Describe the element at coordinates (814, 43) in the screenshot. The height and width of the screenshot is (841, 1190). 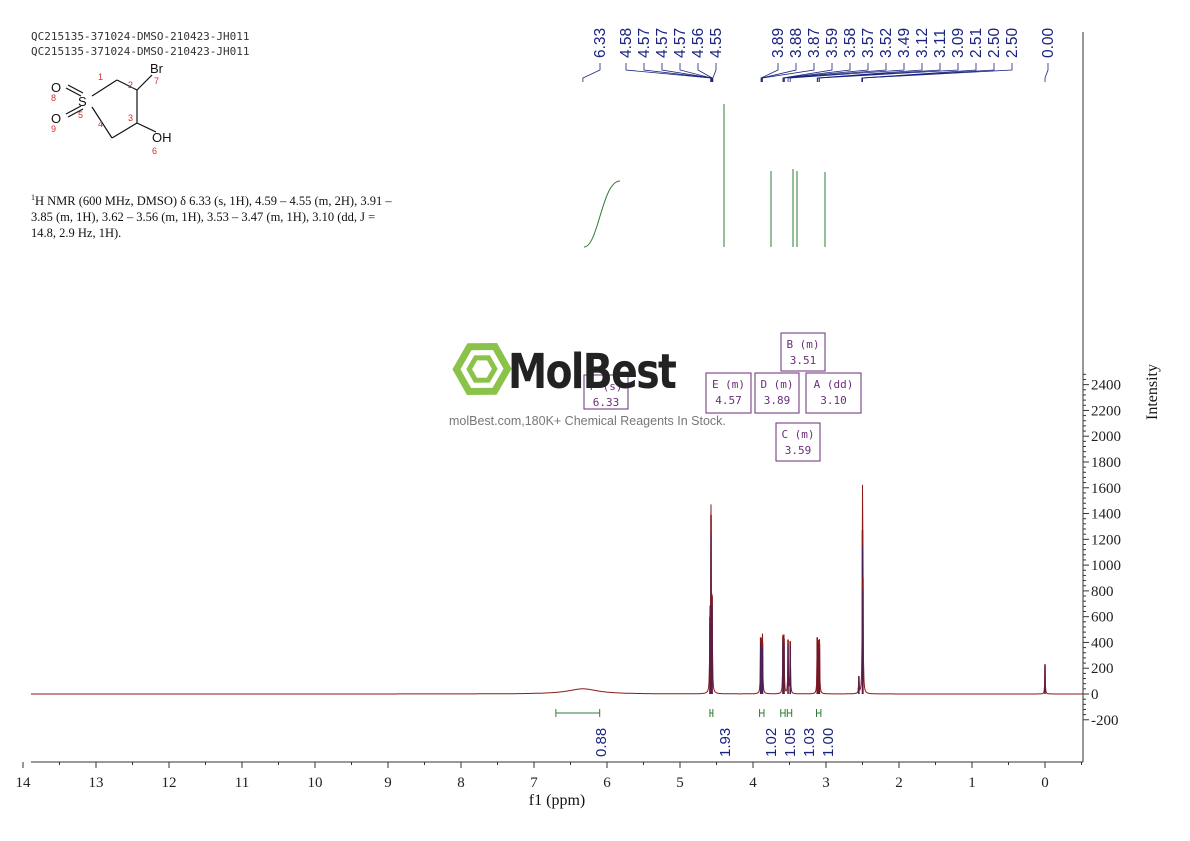
I see `peak-label: 3.87` at that location.